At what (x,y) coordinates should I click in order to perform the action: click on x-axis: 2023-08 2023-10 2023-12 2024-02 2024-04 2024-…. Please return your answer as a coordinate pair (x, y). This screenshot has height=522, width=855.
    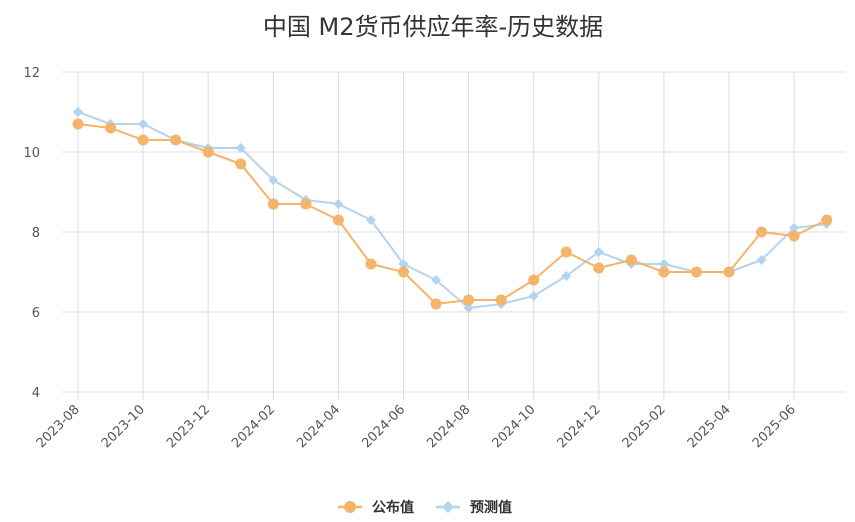
    Looking at the image, I should click on (416, 426).